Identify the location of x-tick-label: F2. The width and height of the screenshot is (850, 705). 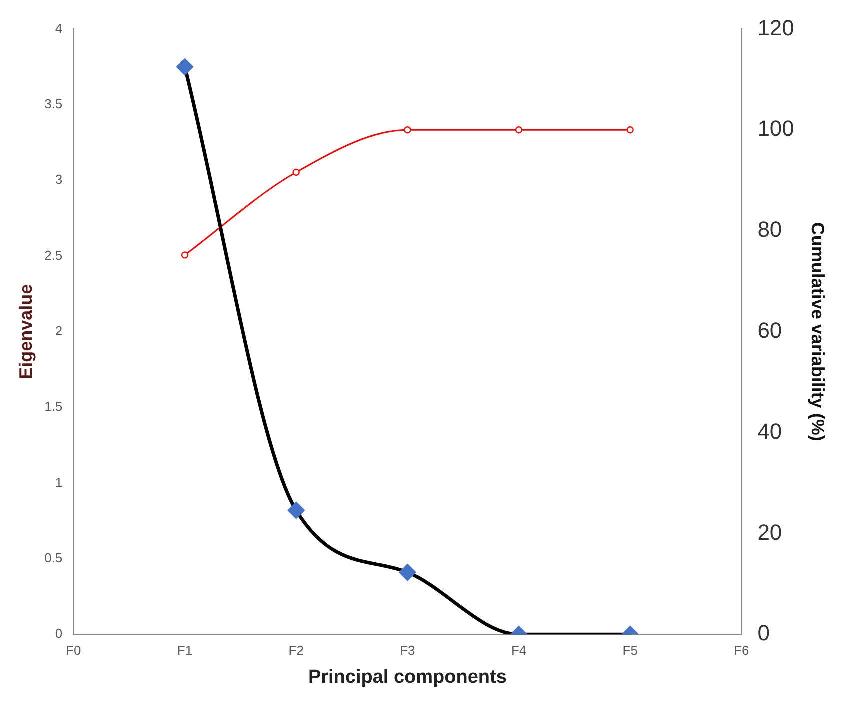
(296, 650).